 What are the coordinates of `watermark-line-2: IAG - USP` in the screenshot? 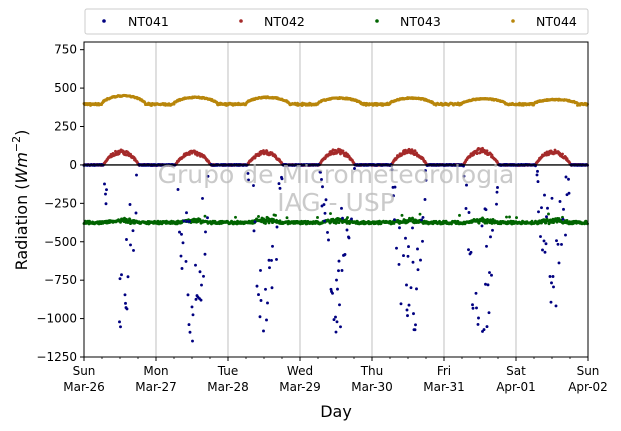 It's located at (336, 202).